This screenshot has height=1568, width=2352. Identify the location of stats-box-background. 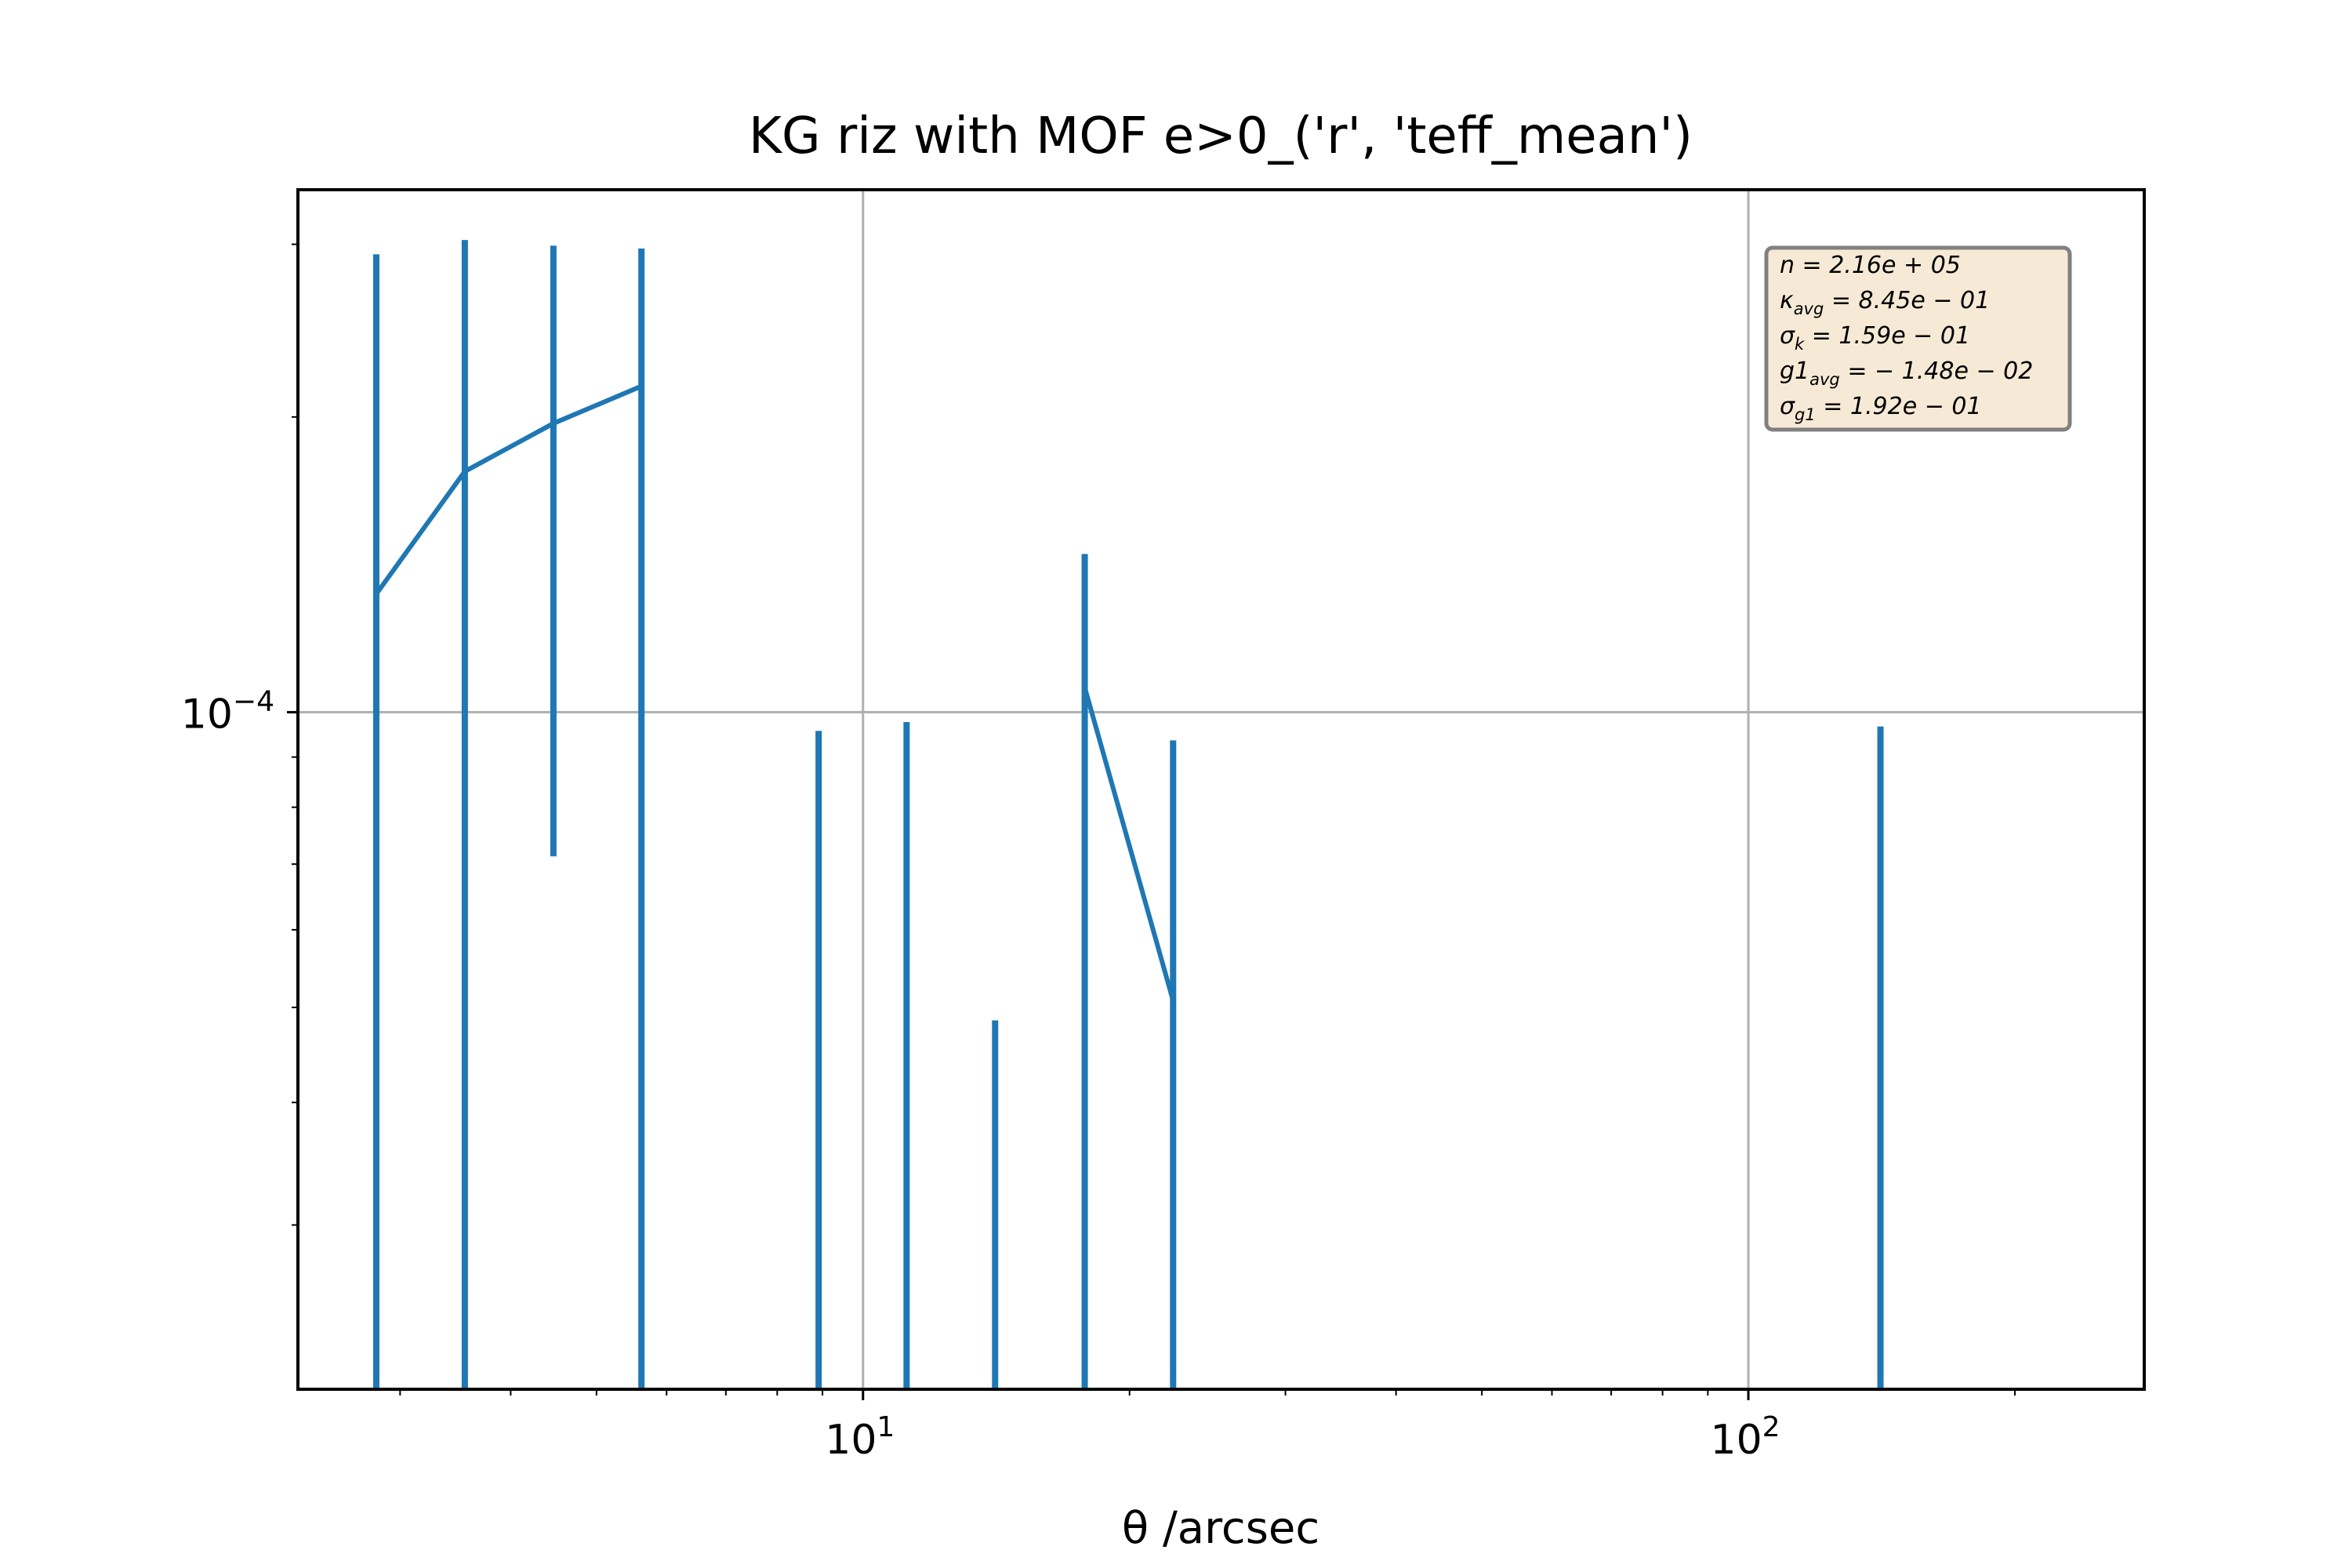
(1918, 338).